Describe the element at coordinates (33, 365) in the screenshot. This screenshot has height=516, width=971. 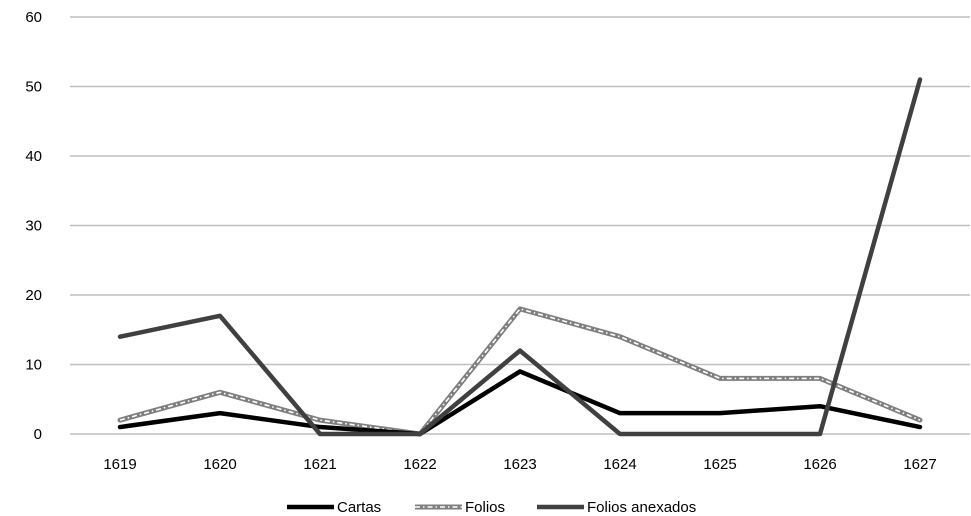
I see `y-tick-label: 10` at that location.